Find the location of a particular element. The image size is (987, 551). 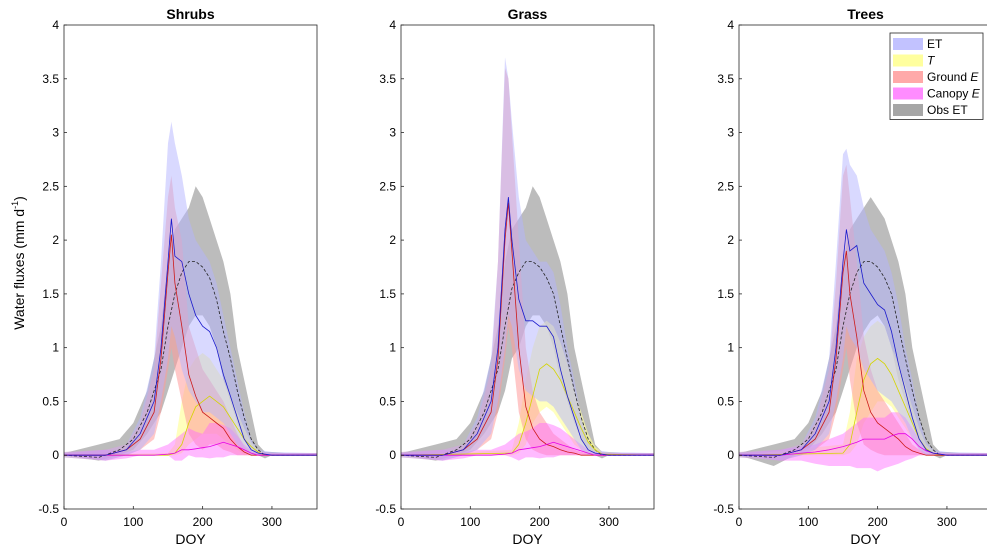

legend-swatch-canopy is located at coordinates (908, 93).